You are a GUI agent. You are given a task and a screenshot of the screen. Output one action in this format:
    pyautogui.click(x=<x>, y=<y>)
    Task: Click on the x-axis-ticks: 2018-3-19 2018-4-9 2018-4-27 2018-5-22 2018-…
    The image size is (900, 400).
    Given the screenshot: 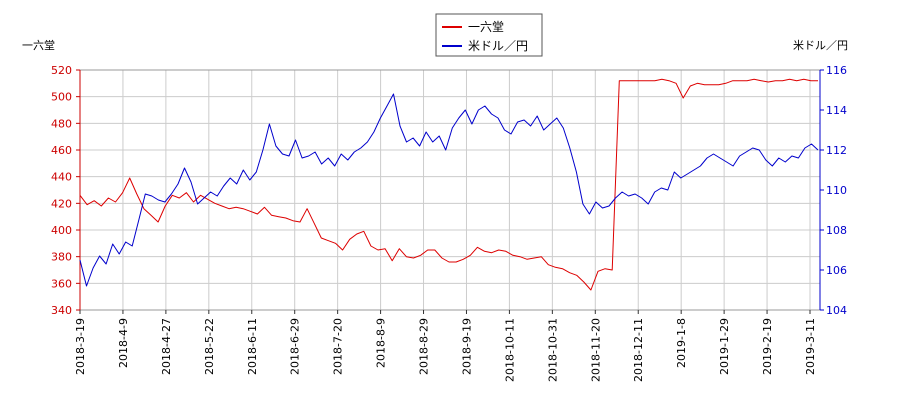 What is the action you would take?
    pyautogui.click(x=445, y=346)
    